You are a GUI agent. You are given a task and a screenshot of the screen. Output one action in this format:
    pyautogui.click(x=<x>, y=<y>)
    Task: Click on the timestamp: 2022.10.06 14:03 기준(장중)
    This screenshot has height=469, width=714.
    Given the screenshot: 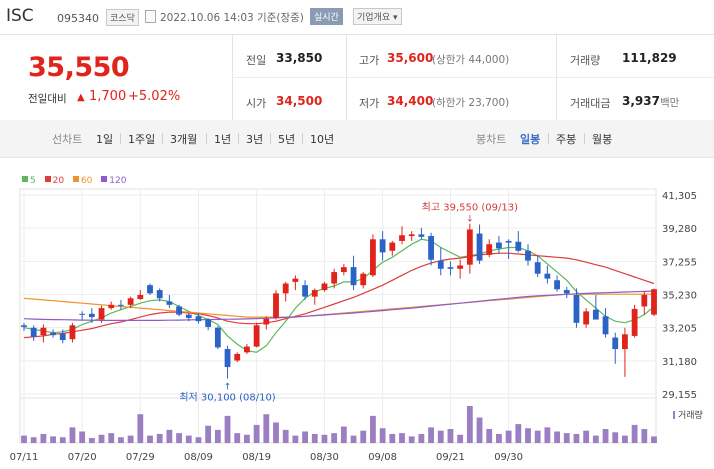 What is the action you would take?
    pyautogui.click(x=232, y=18)
    